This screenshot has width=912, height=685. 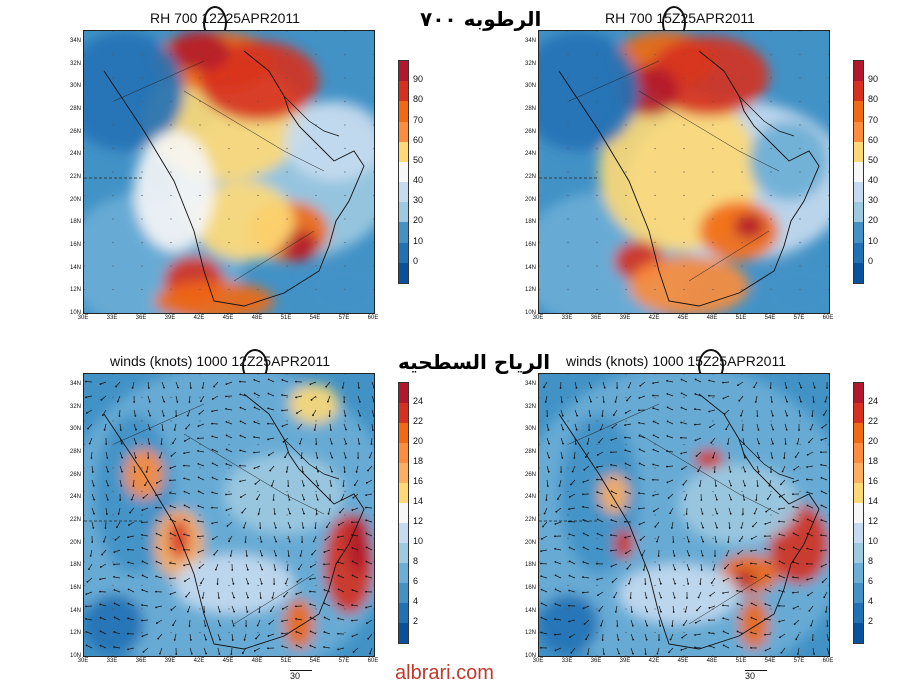 What do you see at coordinates (229, 515) in the screenshot?
I see `wind-12z-map` at bounding box center [229, 515].